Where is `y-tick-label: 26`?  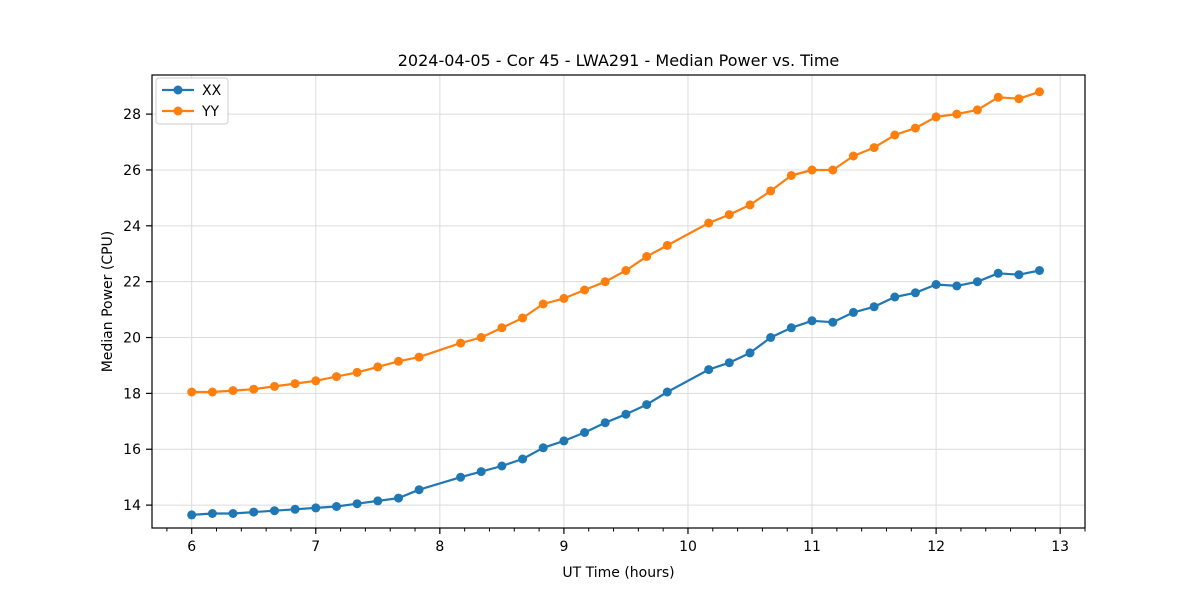 y-tick-label: 26 is located at coordinates (132, 171).